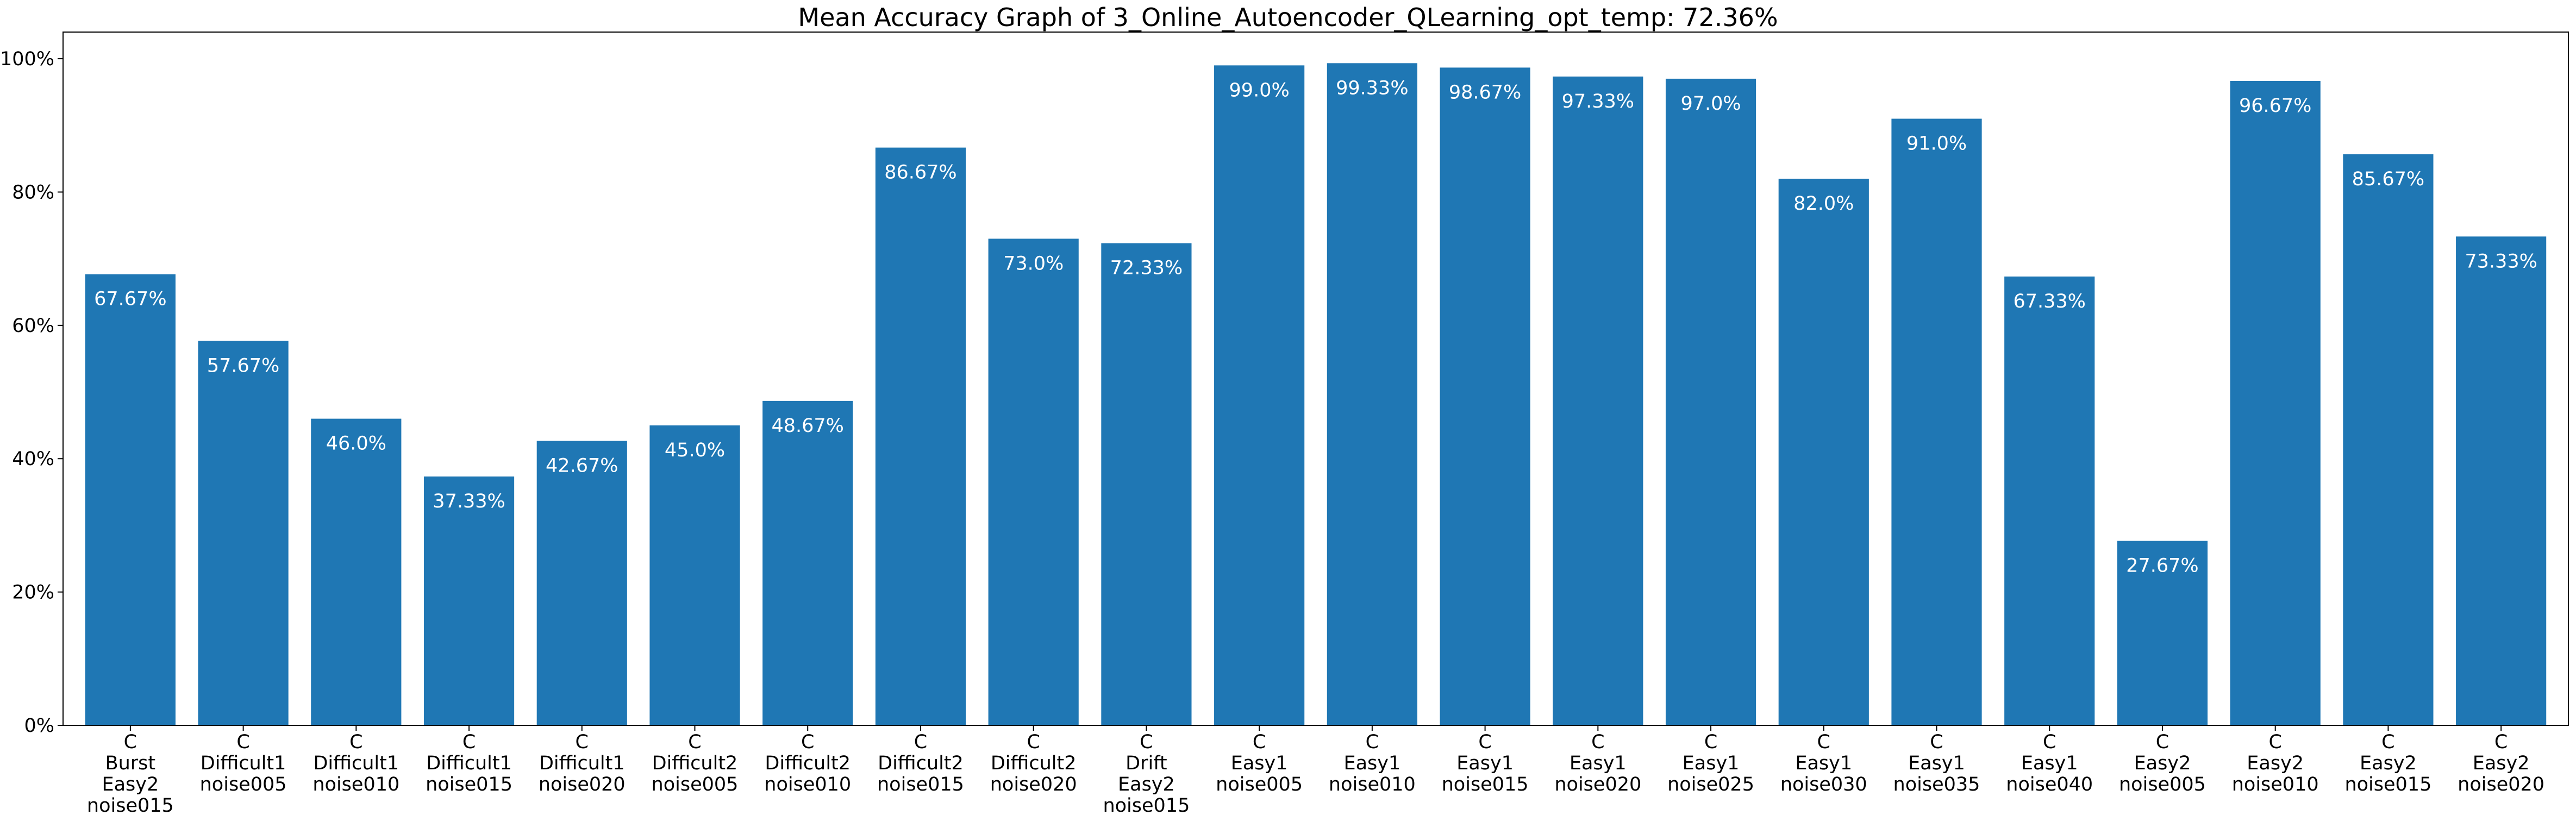 This screenshot has width=2576, height=815. I want to click on bar-value-label: 98.67%, so click(1485, 92).